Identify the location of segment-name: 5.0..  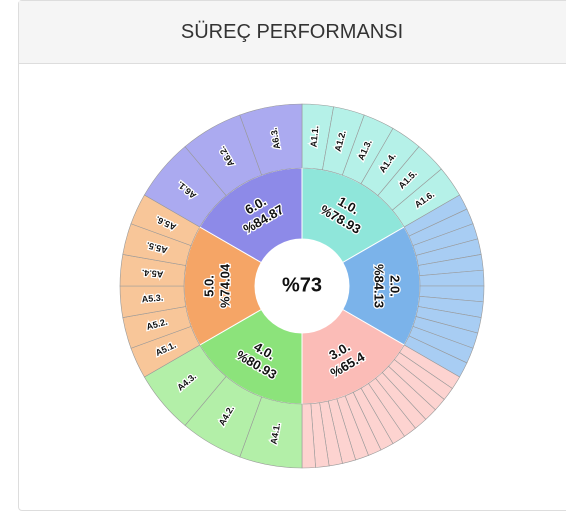
(208, 286).